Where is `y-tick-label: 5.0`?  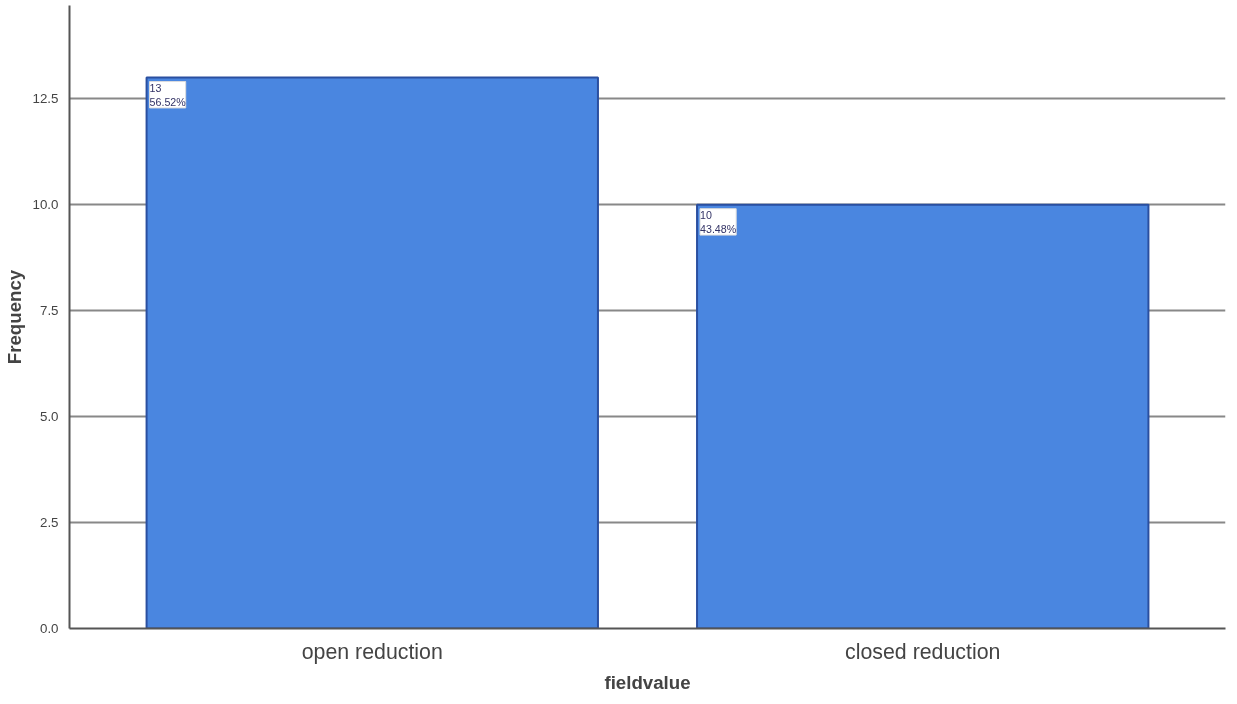 y-tick-label: 5.0 is located at coordinates (49, 417).